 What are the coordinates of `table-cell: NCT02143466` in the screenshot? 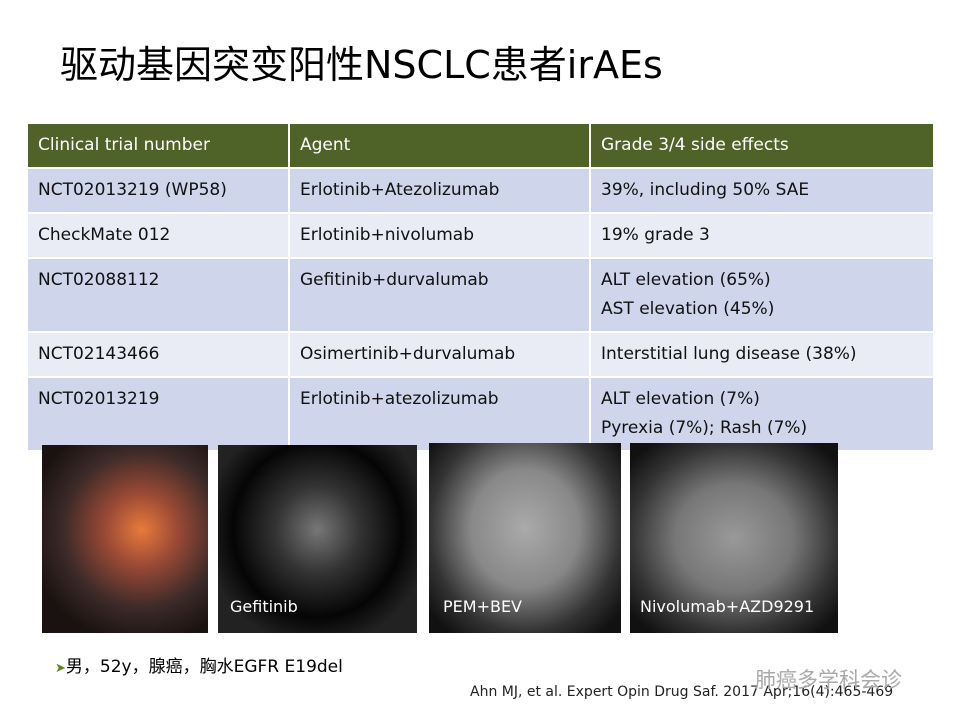 It's located at (158, 354).